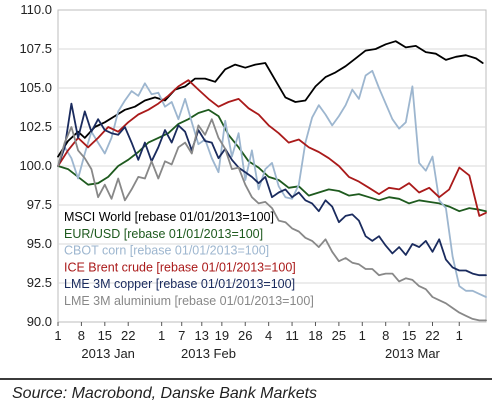 The height and width of the screenshot is (412, 492). Describe the element at coordinates (36, 9) in the screenshot. I see `y-tick-label: 110.0` at that location.